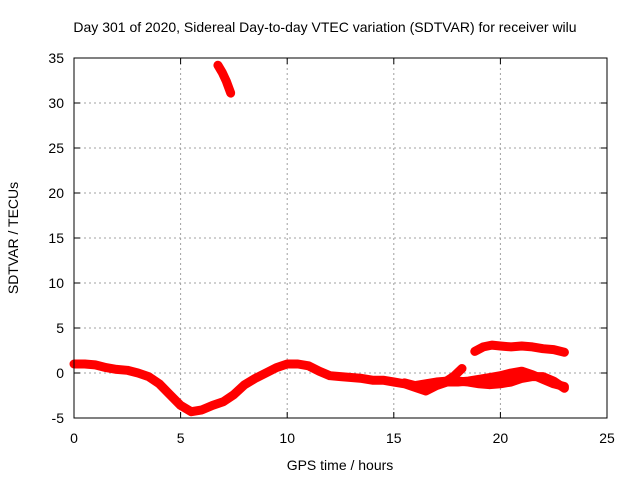 This screenshot has height=480, width=640. What do you see at coordinates (340, 465) in the screenshot?
I see `x-axis-title: GPS time / hours` at bounding box center [340, 465].